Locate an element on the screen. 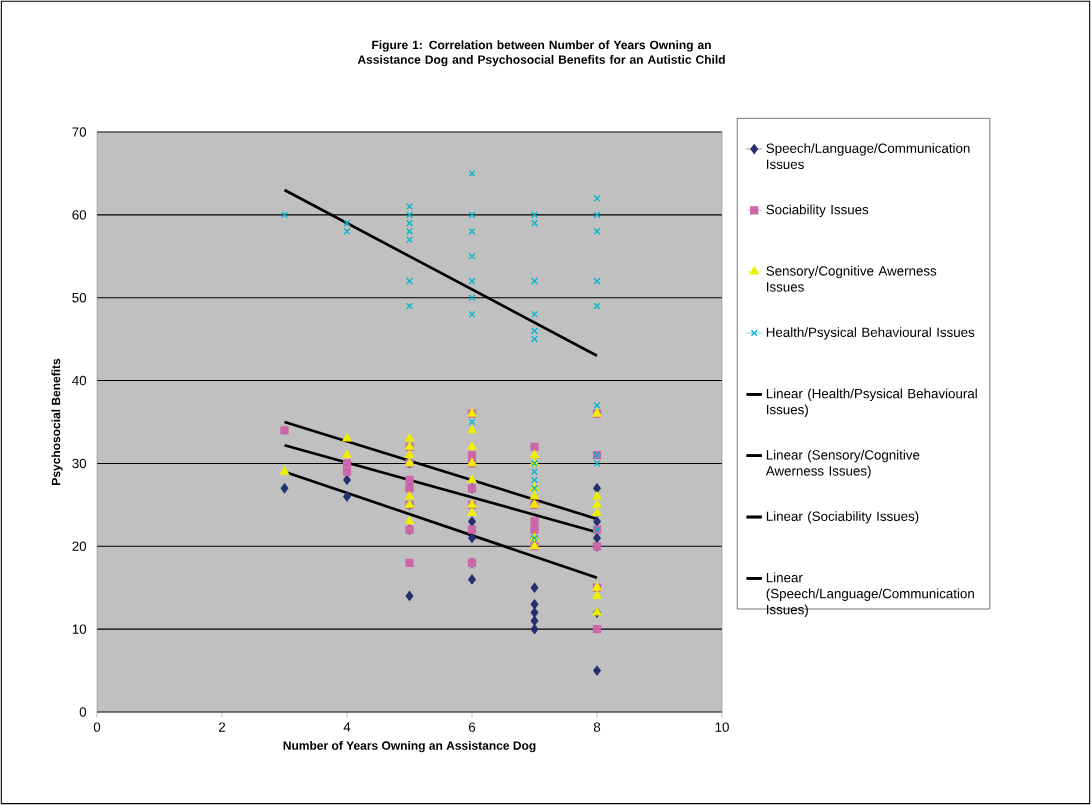  legend-label: Sociability Issues is located at coordinates (817, 210).